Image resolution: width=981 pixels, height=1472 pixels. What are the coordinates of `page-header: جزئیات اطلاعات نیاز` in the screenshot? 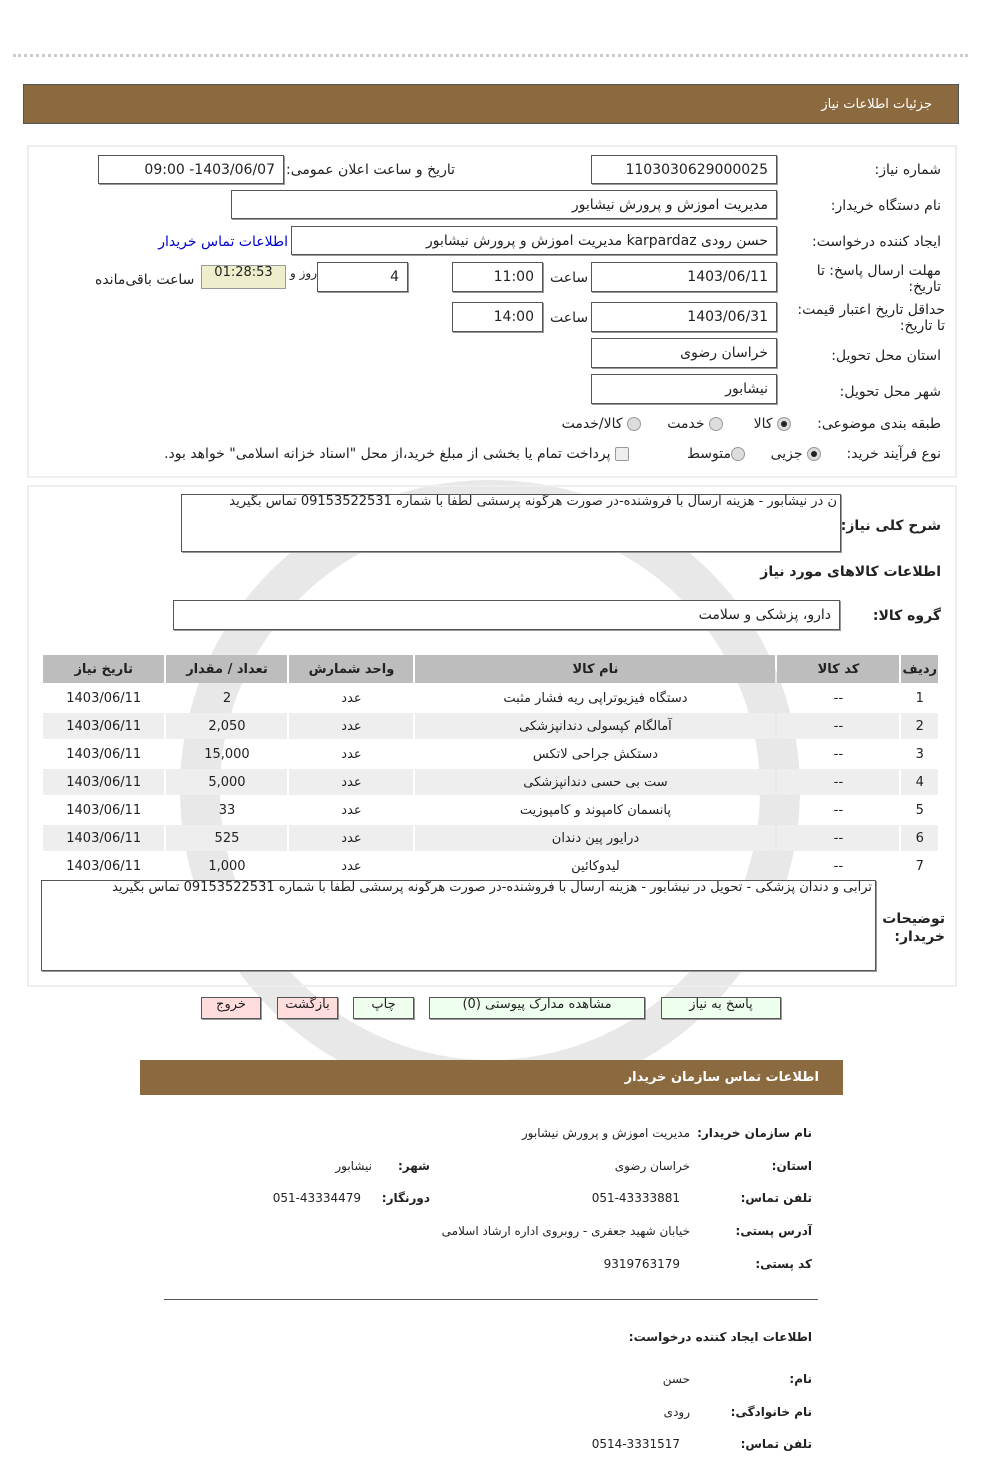 It's located at (491, 104).